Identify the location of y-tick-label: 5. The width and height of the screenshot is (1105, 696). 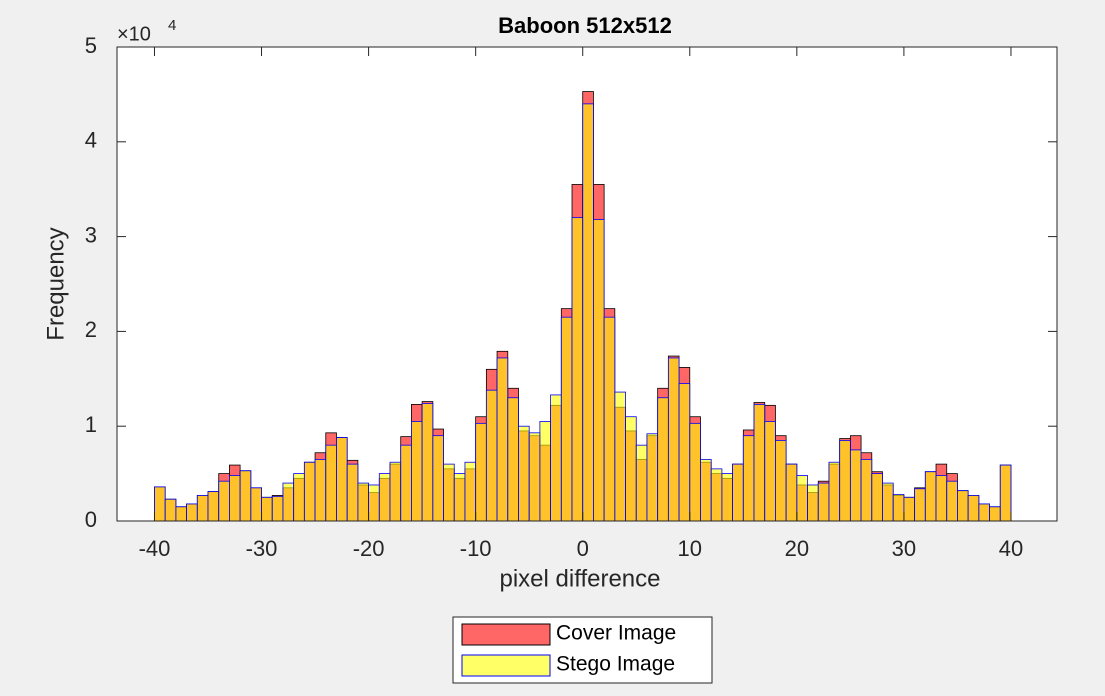
(91, 45).